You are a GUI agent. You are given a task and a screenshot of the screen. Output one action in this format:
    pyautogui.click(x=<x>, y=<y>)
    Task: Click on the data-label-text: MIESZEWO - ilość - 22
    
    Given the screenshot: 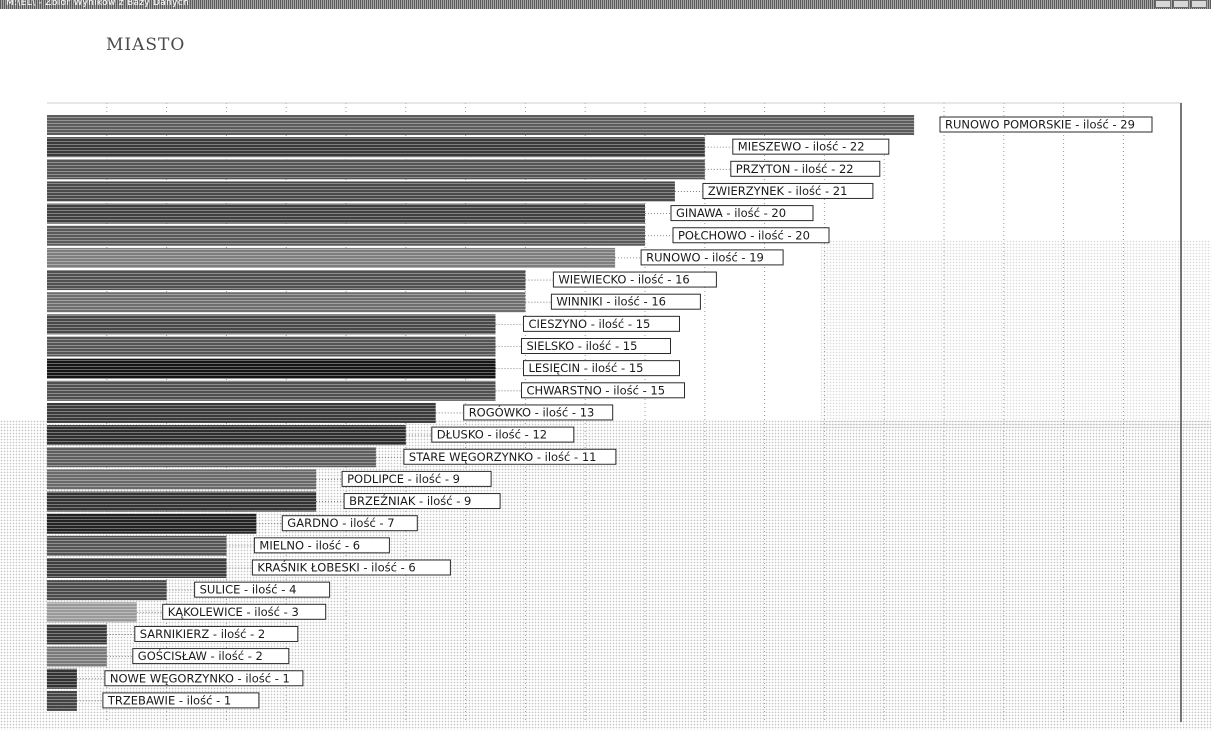 What is the action you would take?
    pyautogui.click(x=801, y=147)
    